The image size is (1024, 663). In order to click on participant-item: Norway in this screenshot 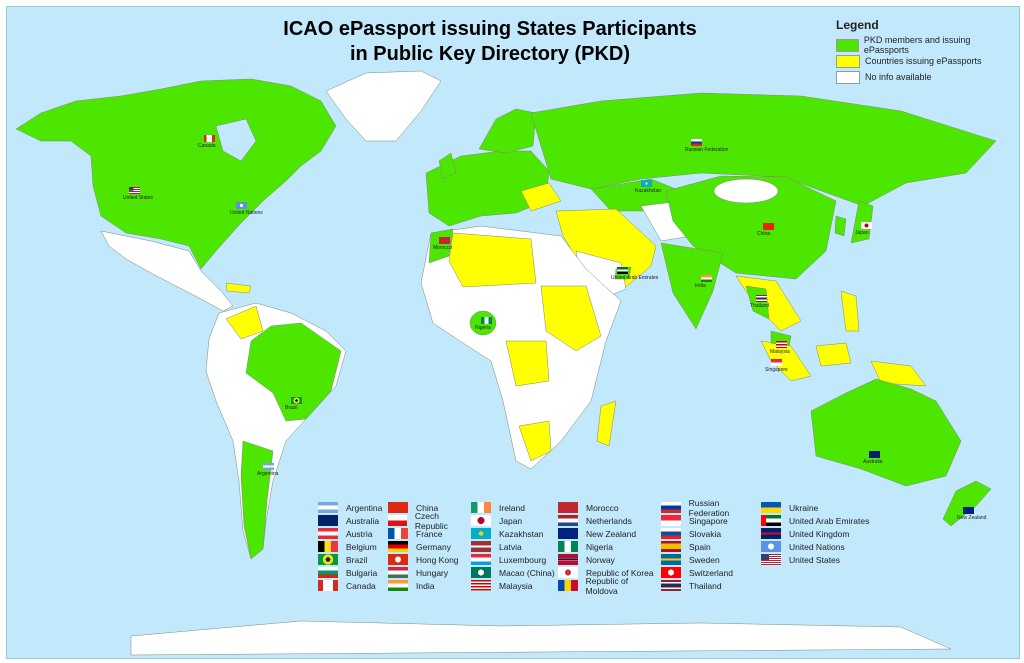, I will do `click(609, 559)`.